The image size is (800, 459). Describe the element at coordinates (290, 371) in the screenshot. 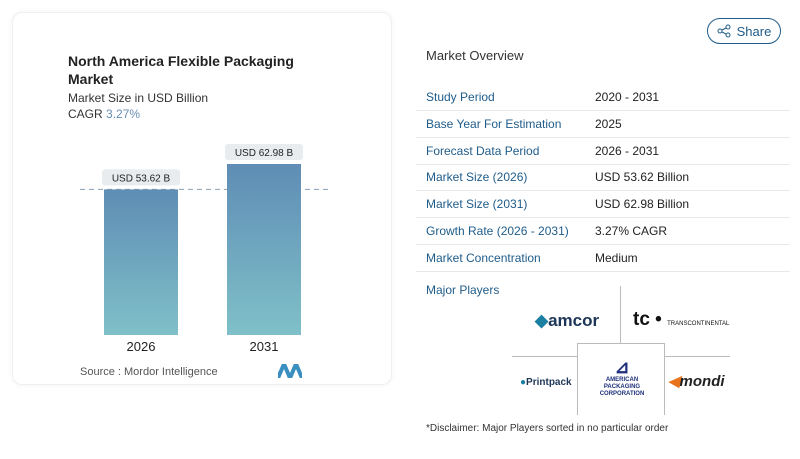

I see `mordor-logo-icon` at that location.